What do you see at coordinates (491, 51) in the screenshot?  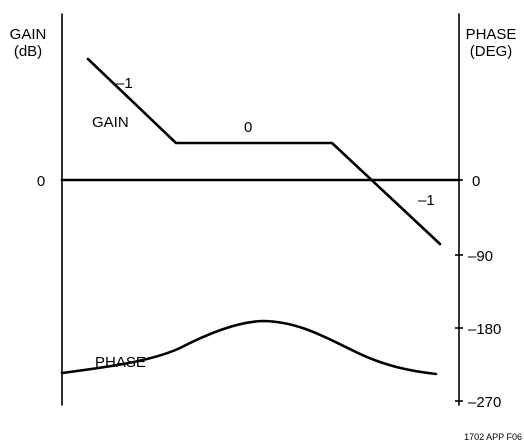 I see `right-axis-label-line2: (DEG)` at bounding box center [491, 51].